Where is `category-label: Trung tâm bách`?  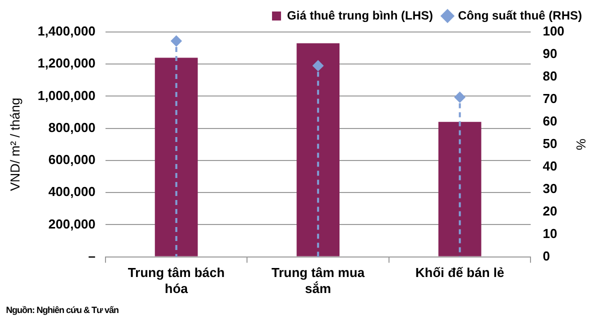 category-label: Trung tâm bách is located at coordinates (176, 272).